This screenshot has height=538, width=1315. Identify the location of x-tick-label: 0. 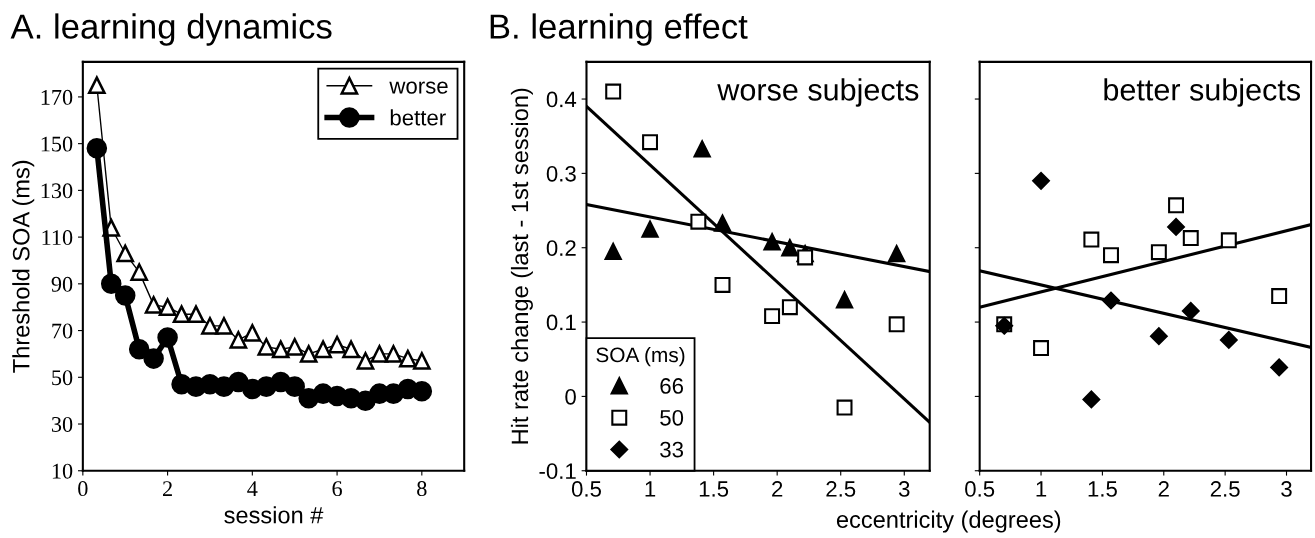
(83, 489).